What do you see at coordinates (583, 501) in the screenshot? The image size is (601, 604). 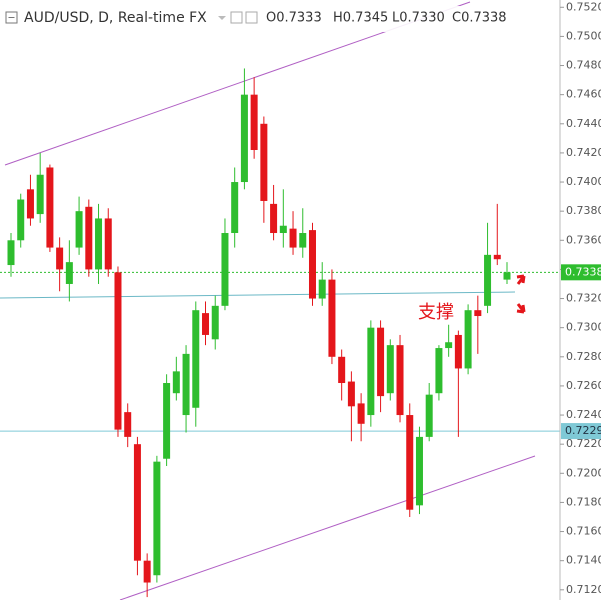 I see `y-tick-label: 0.7180` at bounding box center [583, 501].